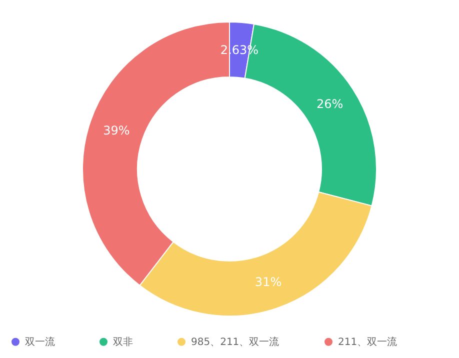 This screenshot has height=358, width=459. What do you see at coordinates (116, 130) in the screenshot?
I see `data-label: 39%` at bounding box center [116, 130].